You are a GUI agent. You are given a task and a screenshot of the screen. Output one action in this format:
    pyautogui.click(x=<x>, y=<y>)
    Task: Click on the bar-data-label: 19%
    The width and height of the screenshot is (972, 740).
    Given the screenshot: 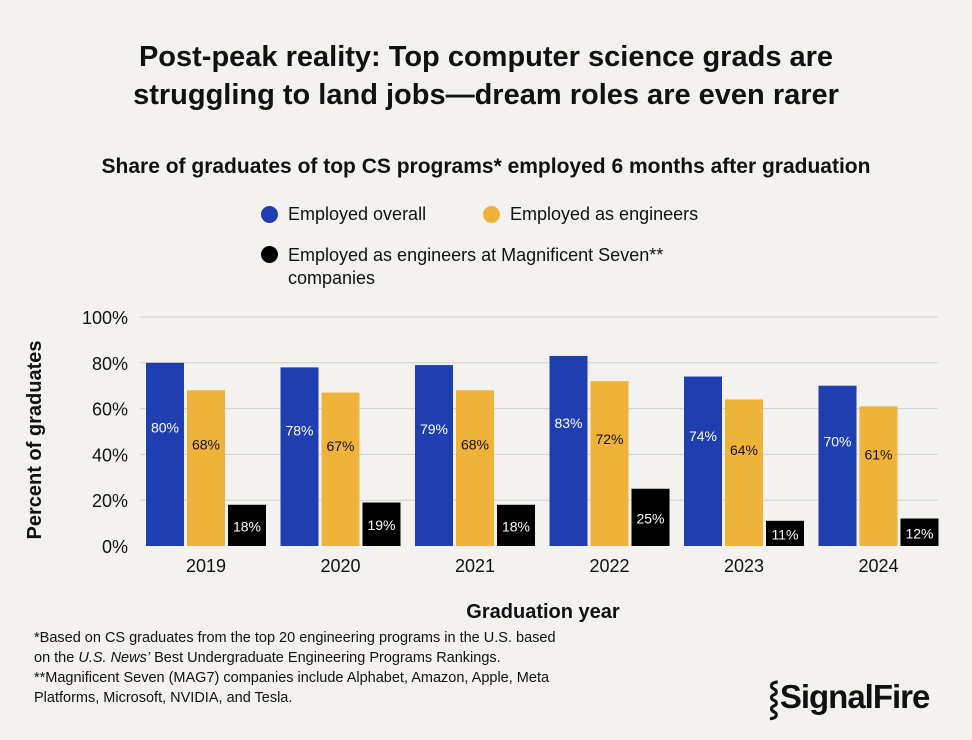 What is the action you would take?
    pyautogui.click(x=381, y=525)
    